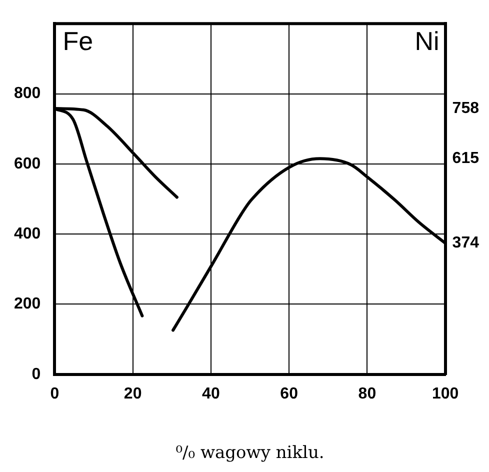  Describe the element at coordinates (27, 304) in the screenshot. I see `y-tick-label: 200` at that location.